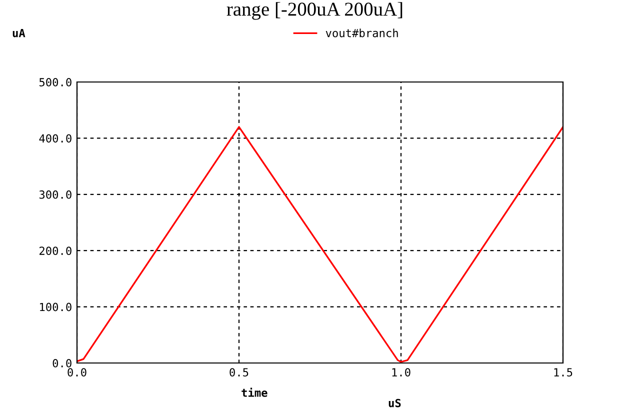 Image resolution: width=630 pixels, height=419 pixels. Describe the element at coordinates (77, 372) in the screenshot. I see `x-tick-label: 0.0` at that location.